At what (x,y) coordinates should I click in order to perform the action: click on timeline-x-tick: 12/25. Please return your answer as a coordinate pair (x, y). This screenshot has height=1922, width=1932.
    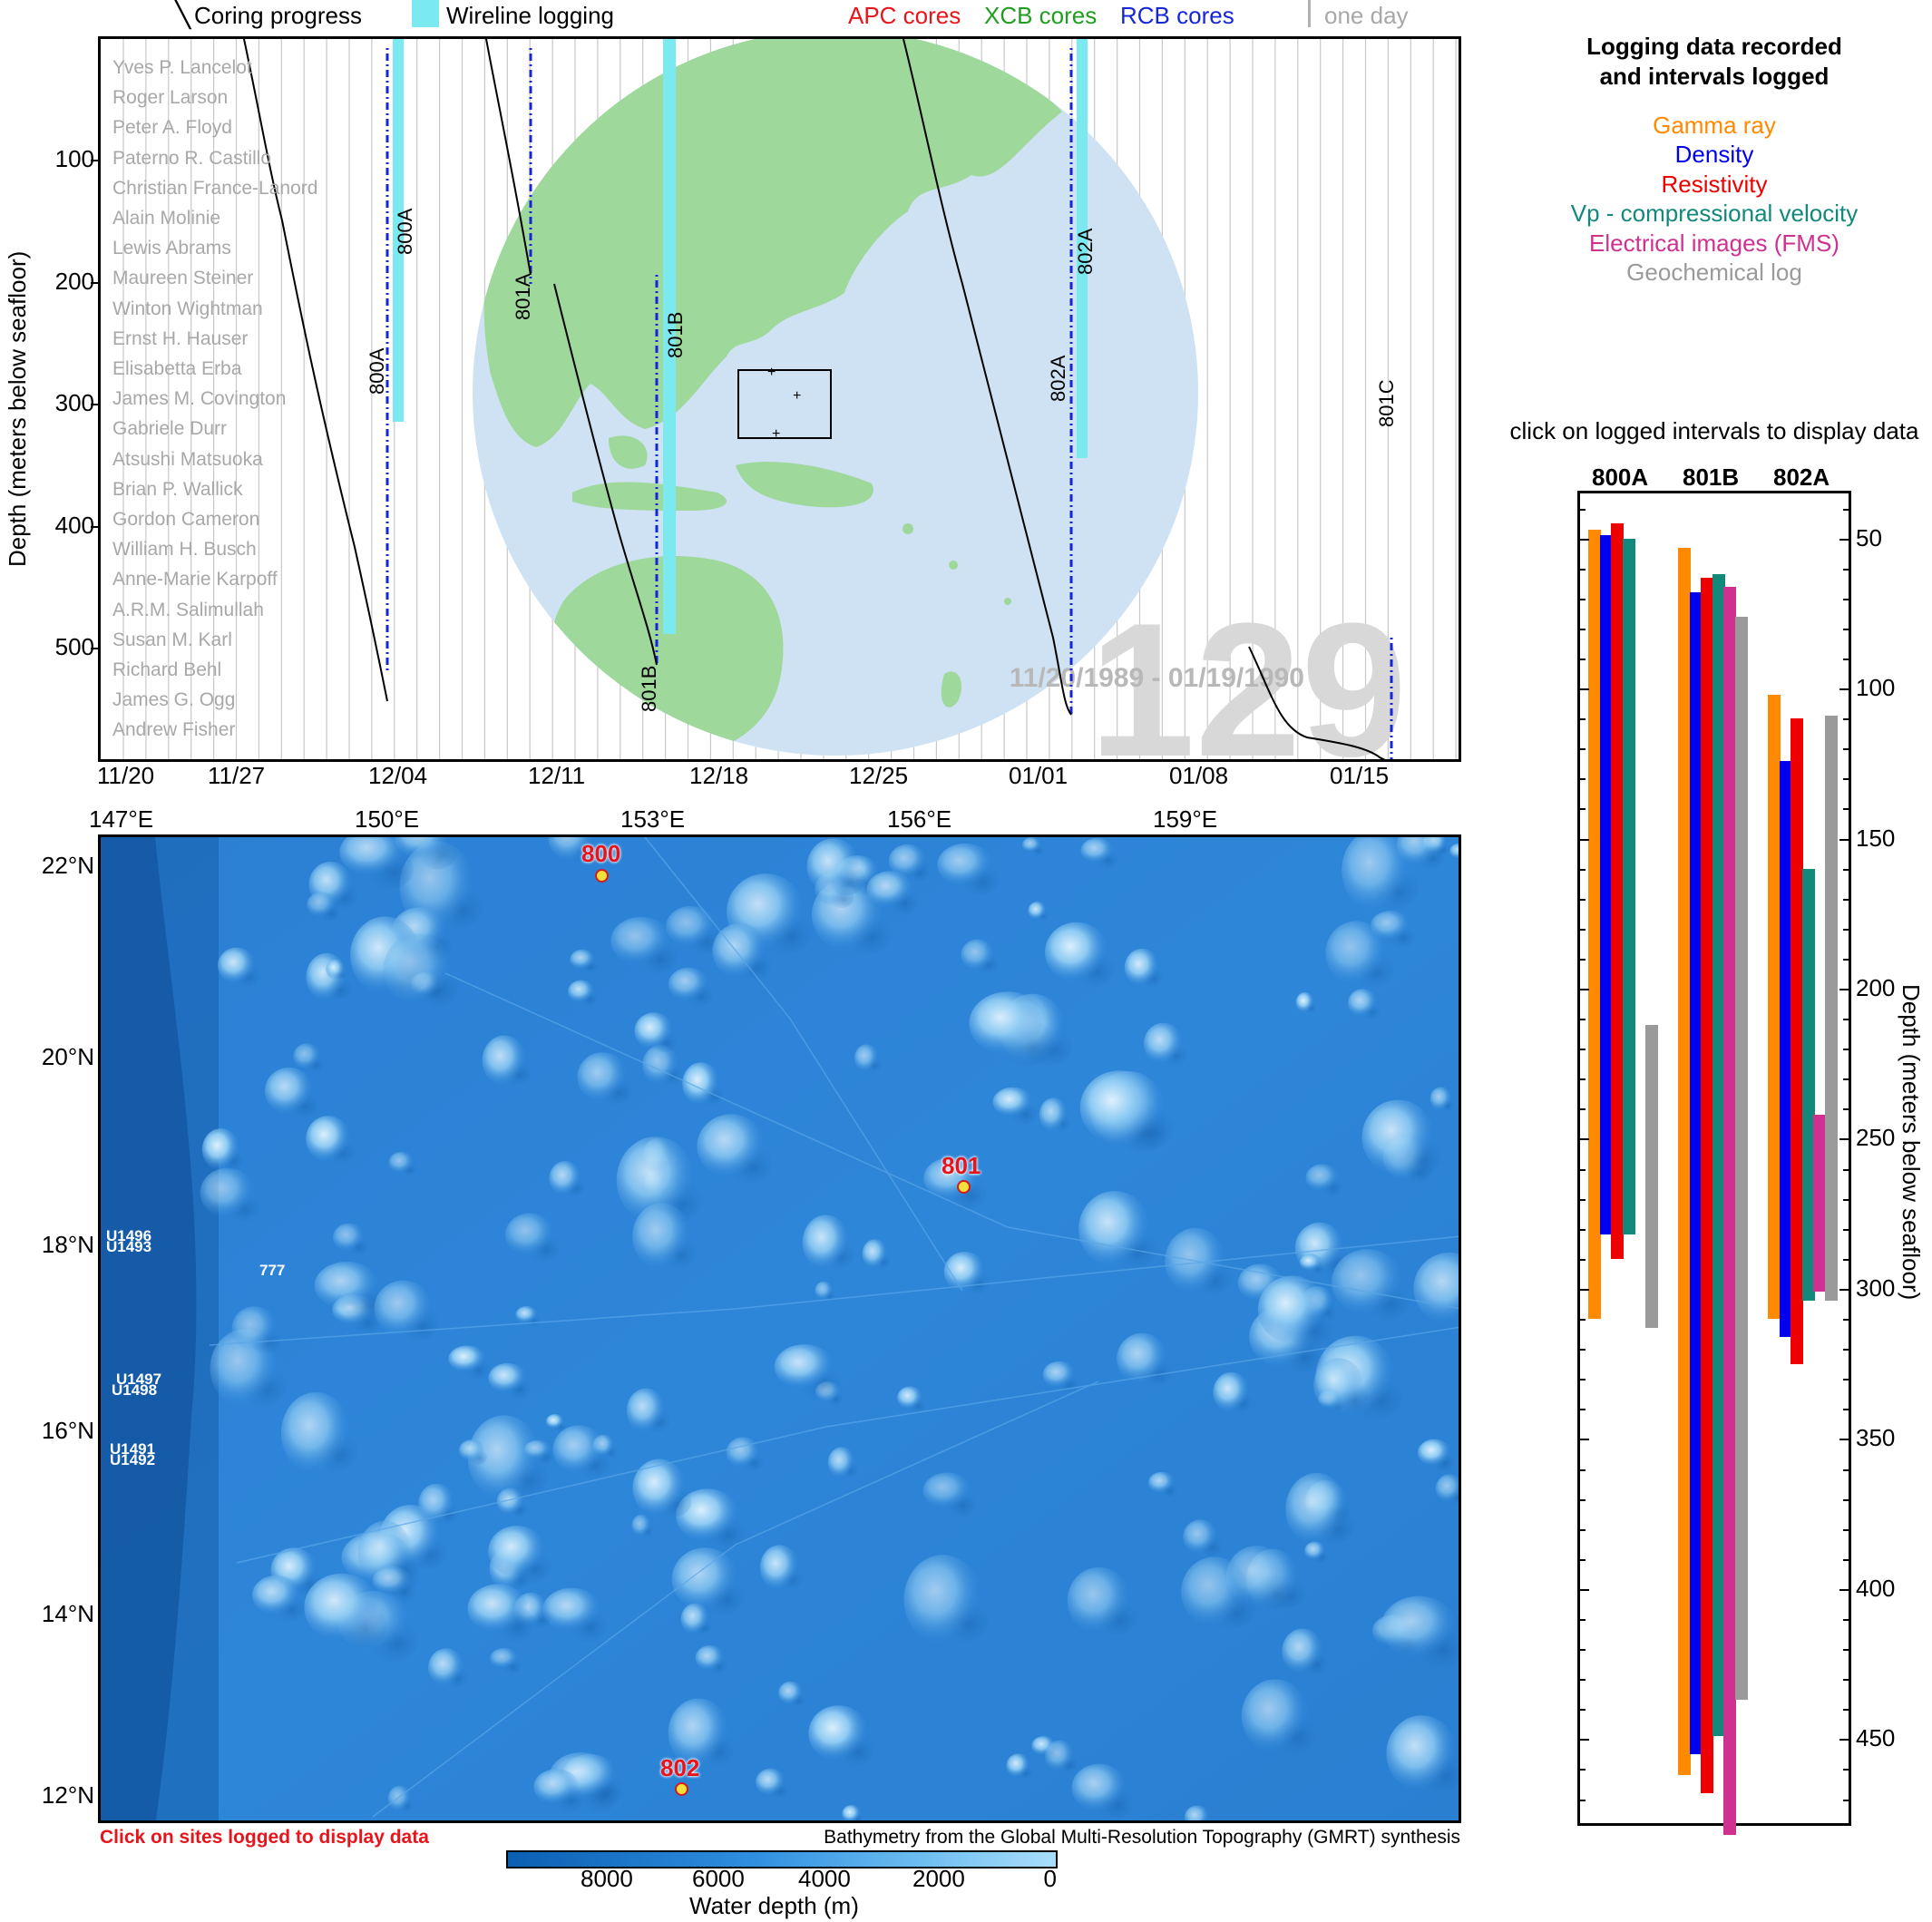
    Looking at the image, I should click on (879, 775).